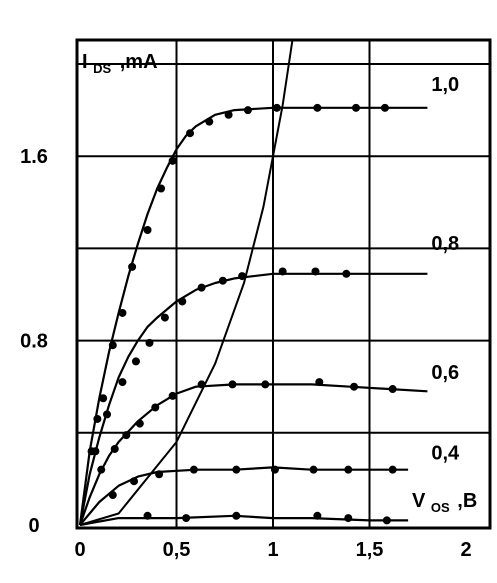  I want to click on y-tick-label-1: 0.8, so click(34, 342).